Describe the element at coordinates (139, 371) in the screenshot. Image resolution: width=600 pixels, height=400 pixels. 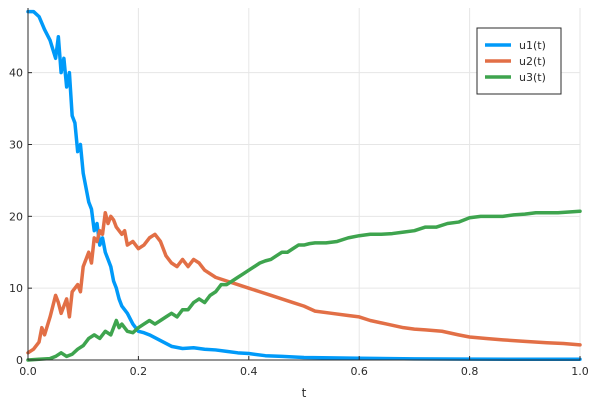
I see `x-tick-label-1: 0.2` at that location.